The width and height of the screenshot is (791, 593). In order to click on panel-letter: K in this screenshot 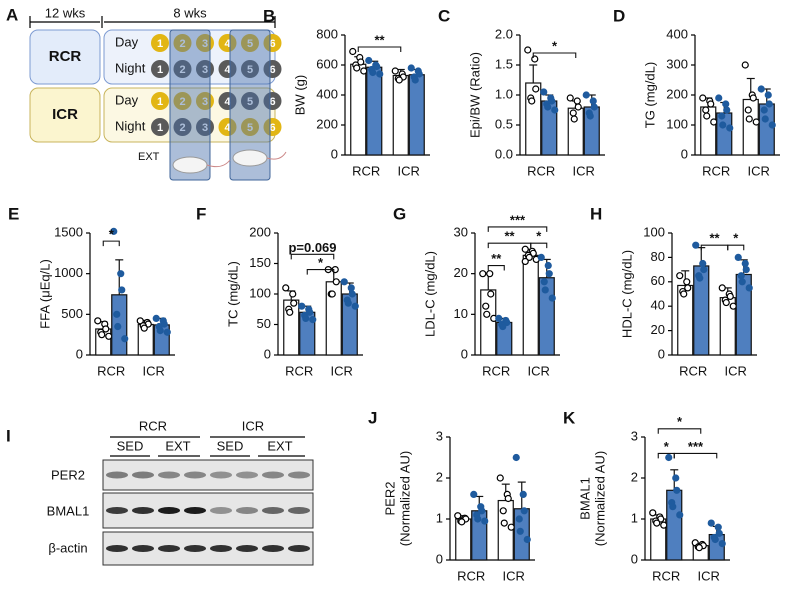, I will do `click(569, 417)`.